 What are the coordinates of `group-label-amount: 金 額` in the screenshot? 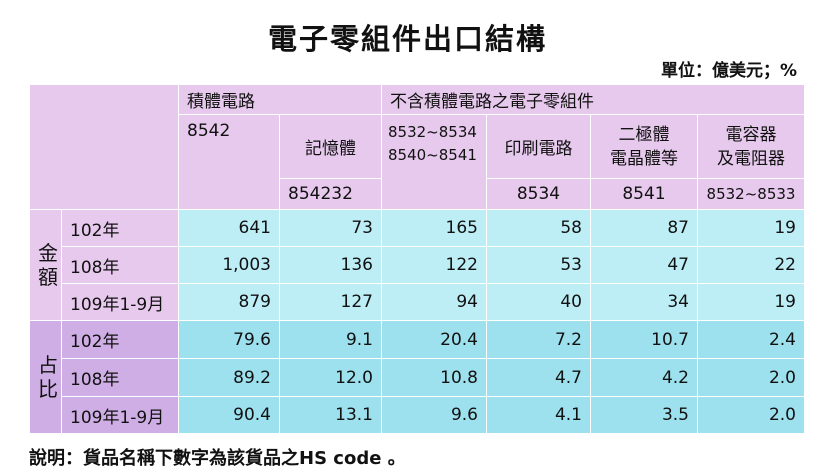 It's located at (45, 265).